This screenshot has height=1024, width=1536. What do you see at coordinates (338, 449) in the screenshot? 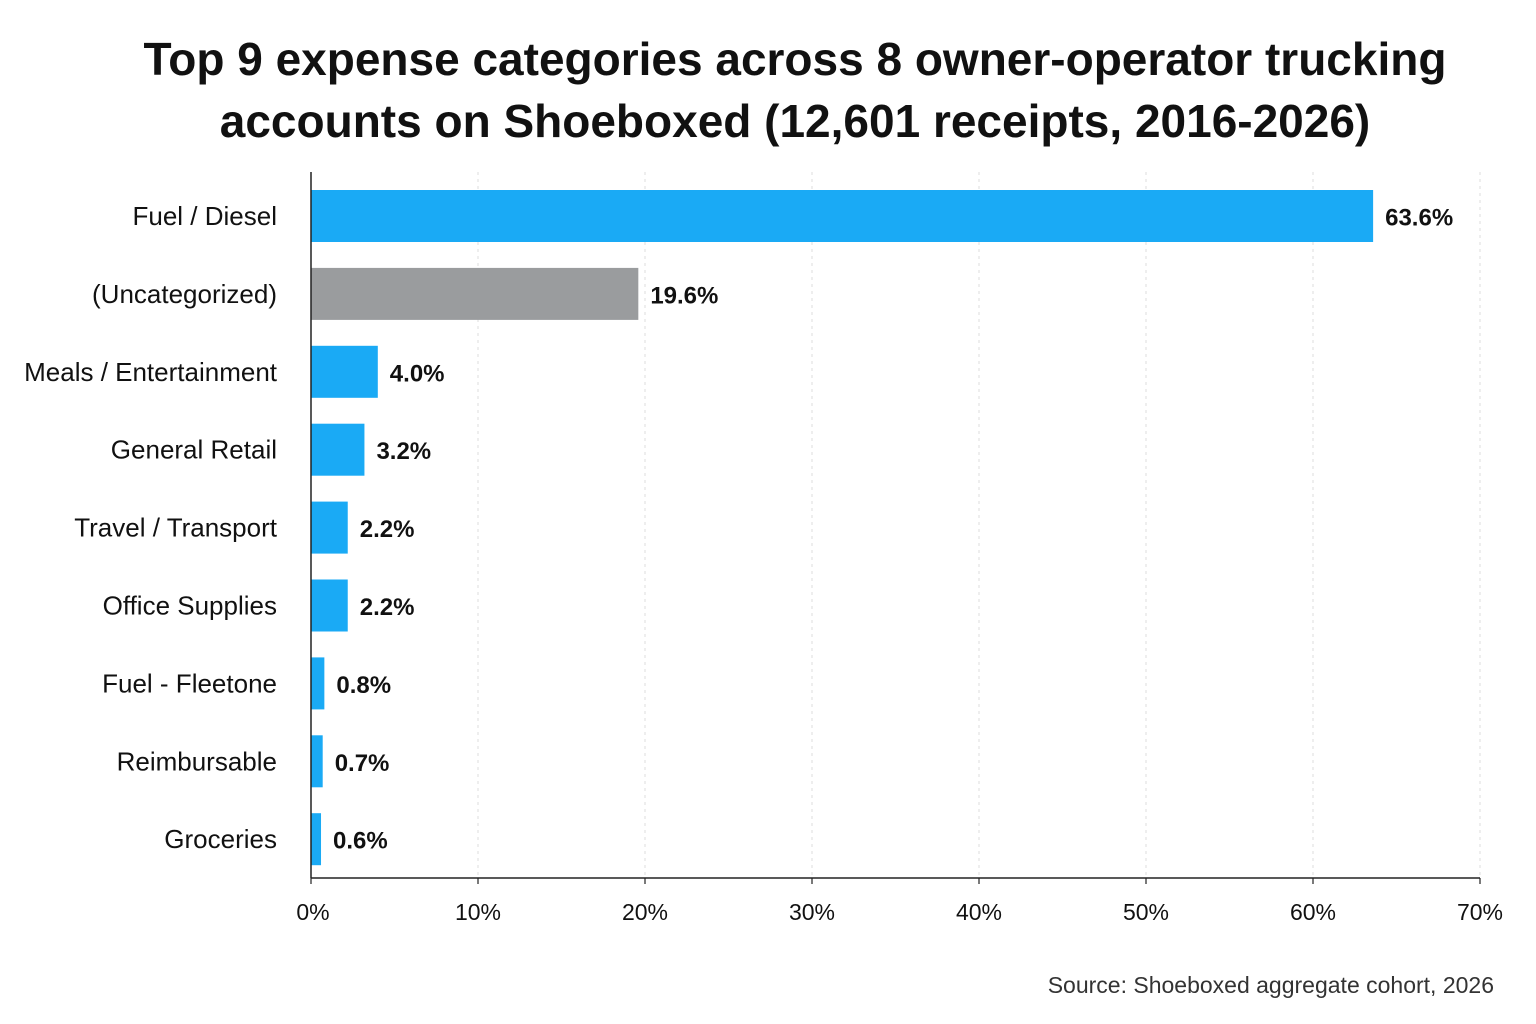
I see `bar-general-retail` at bounding box center [338, 449].